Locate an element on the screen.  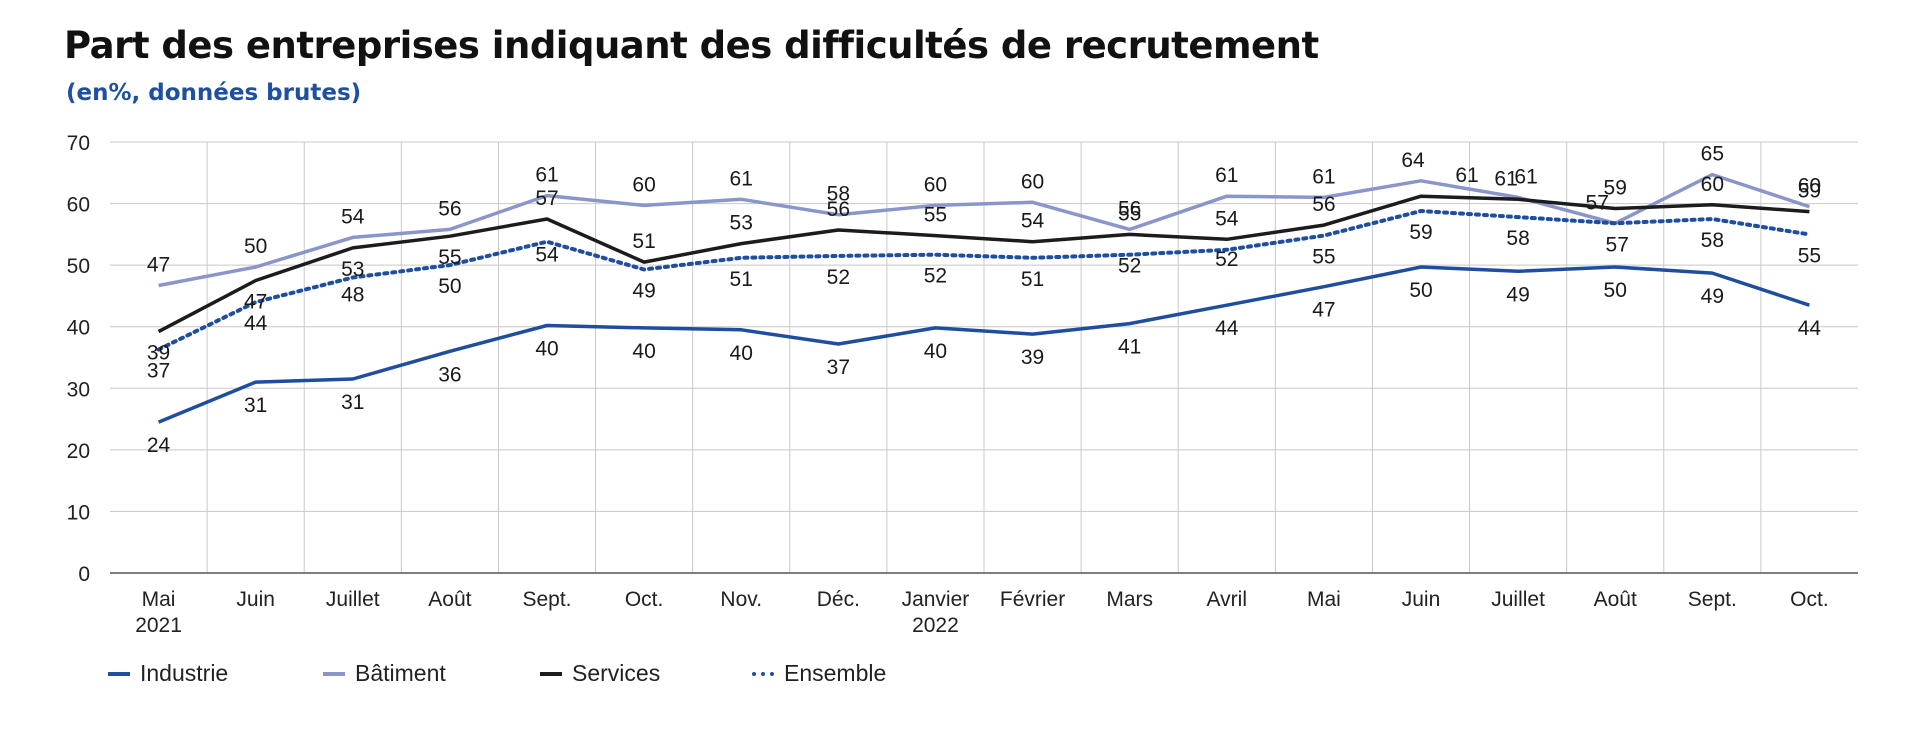
data-label-ensemble: 59 is located at coordinates (1420, 232).